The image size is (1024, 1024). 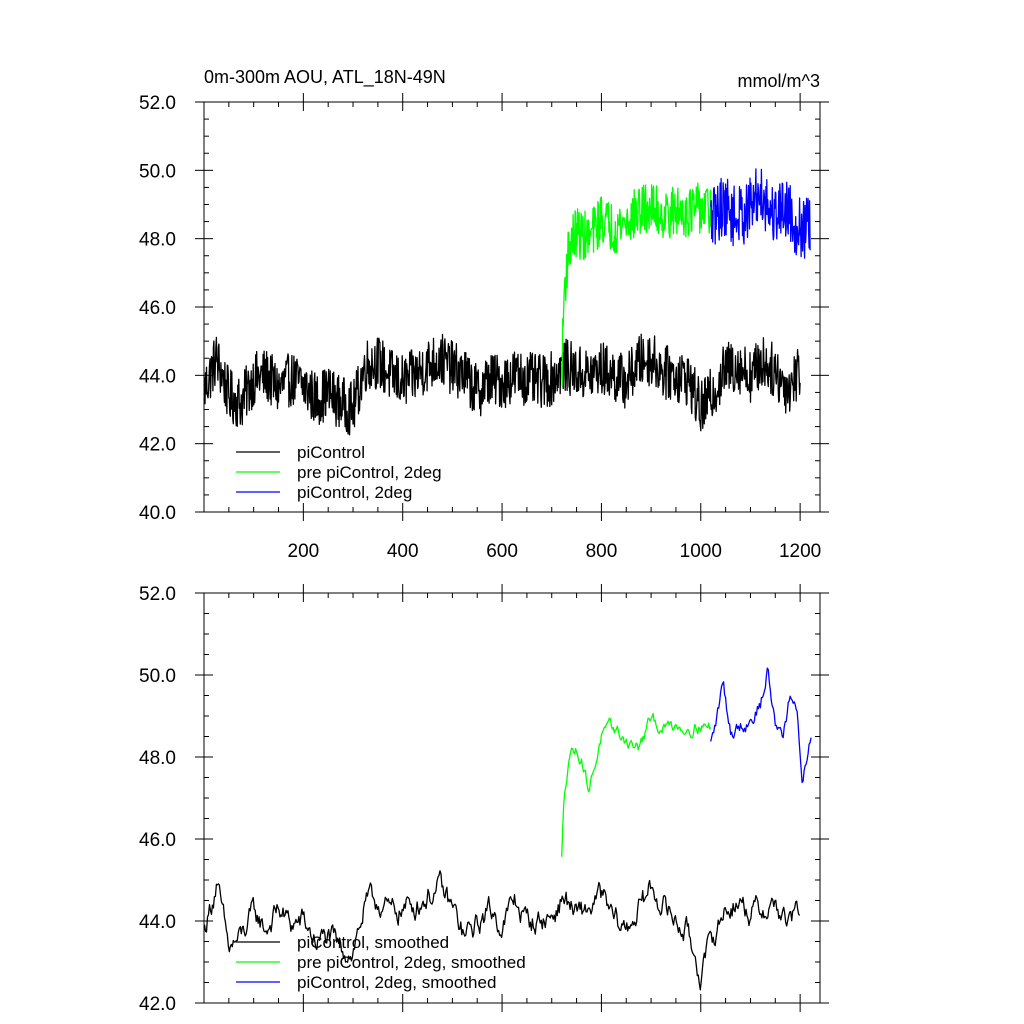 I want to click on x-tick-label: 400, so click(x=403, y=551).